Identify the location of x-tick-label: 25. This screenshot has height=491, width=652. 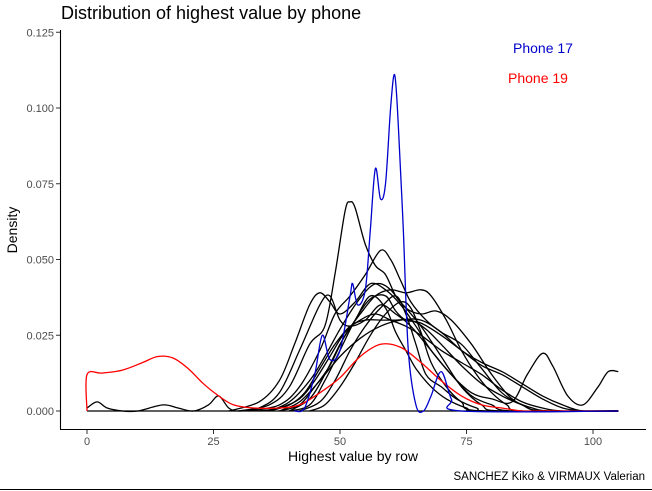
(213, 442).